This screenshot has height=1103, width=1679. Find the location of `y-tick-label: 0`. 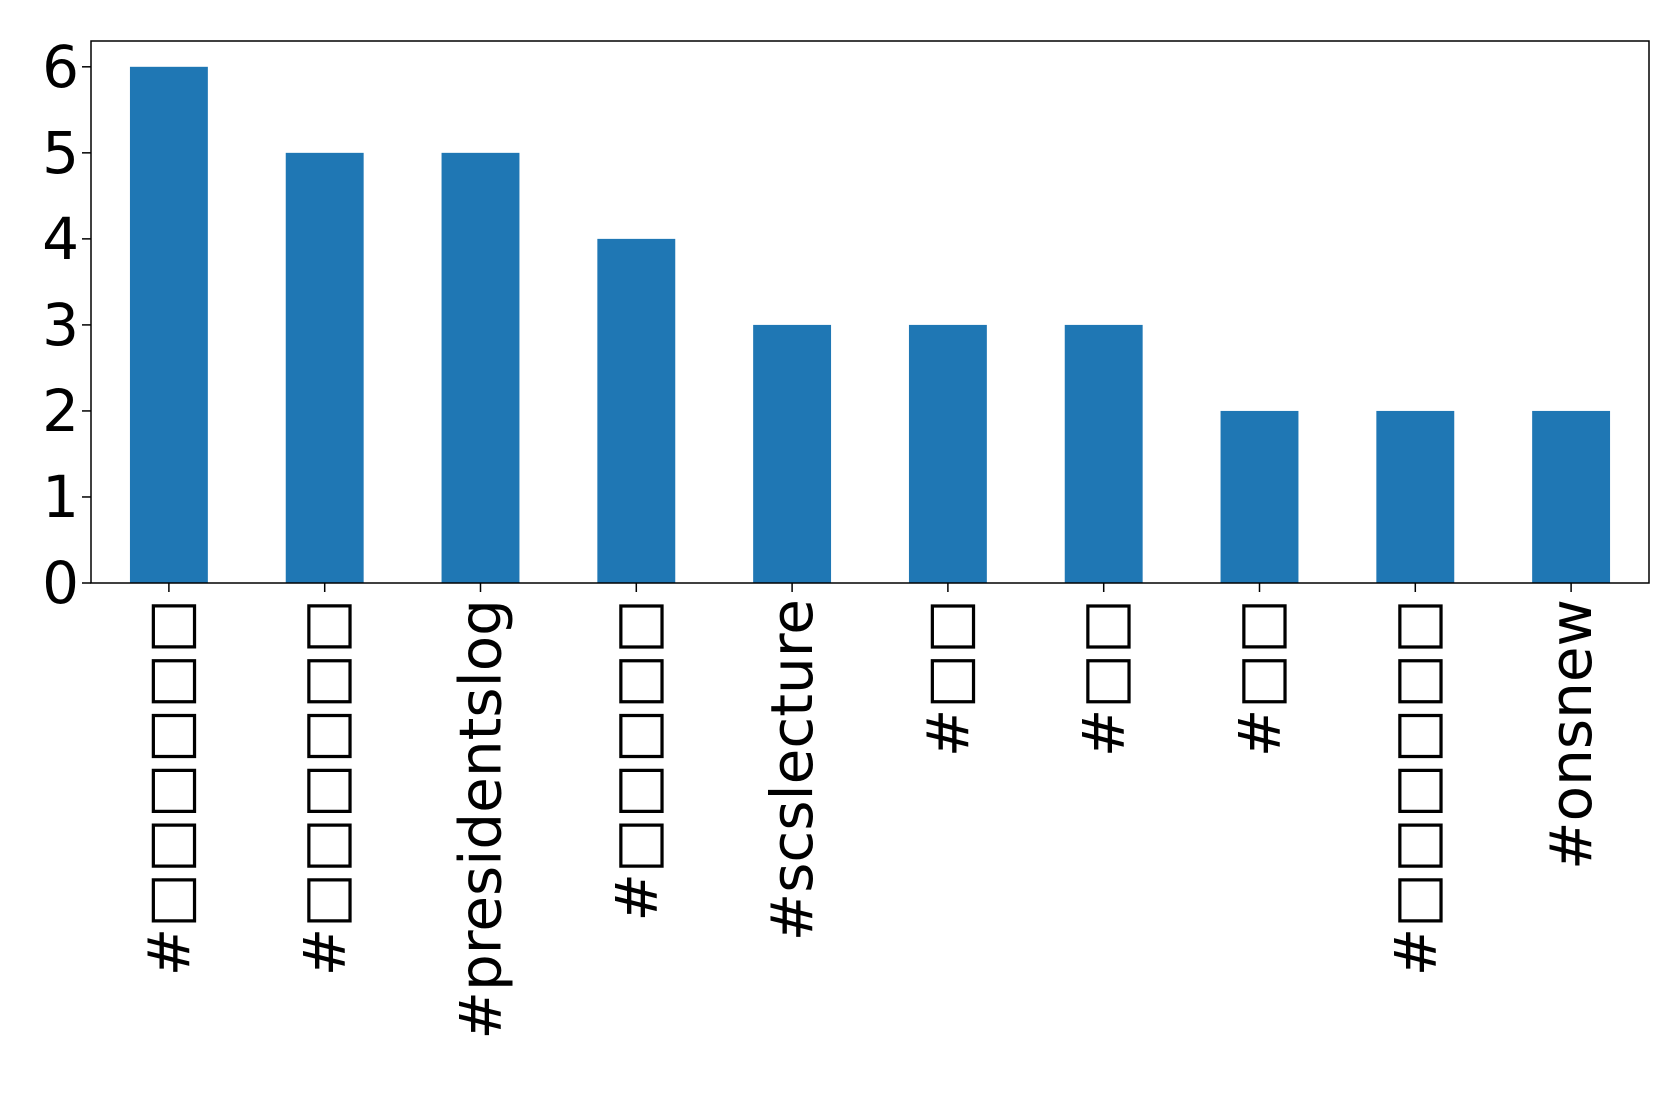

y-tick-label: 0 is located at coordinates (60, 583).